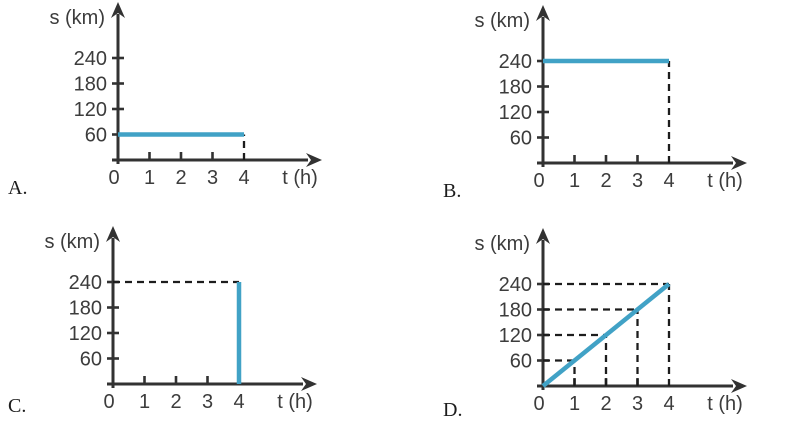 The width and height of the screenshot is (801, 433). I want to click on option-d-label: D., so click(453, 410).